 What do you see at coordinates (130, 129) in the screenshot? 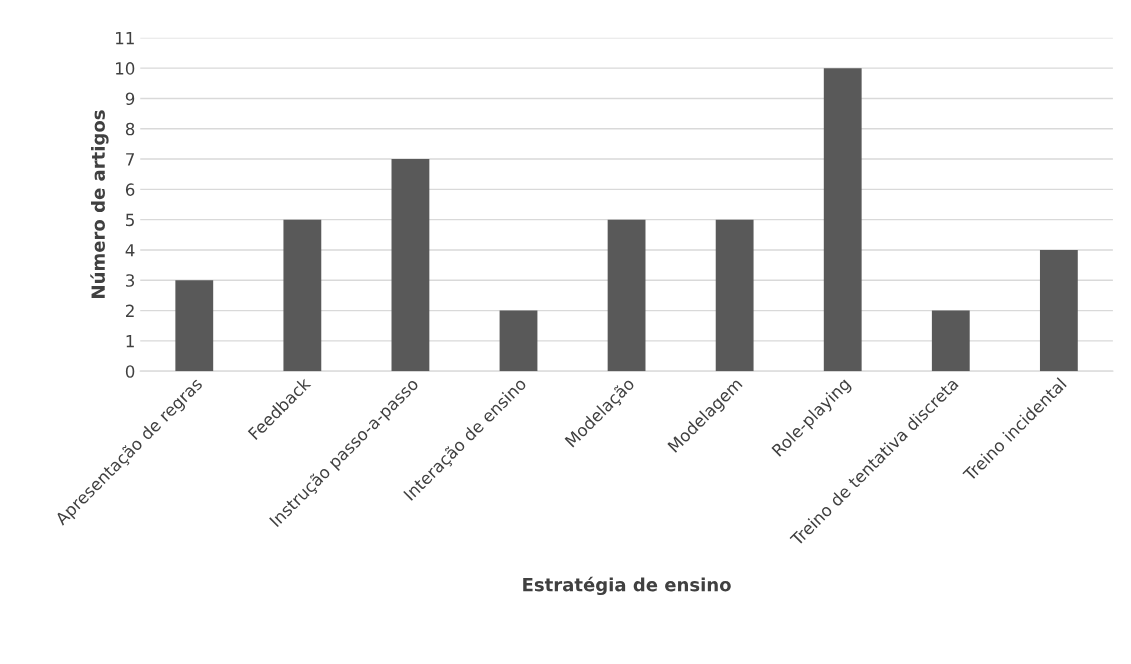
I see `y-tick-label: 8` at bounding box center [130, 129].